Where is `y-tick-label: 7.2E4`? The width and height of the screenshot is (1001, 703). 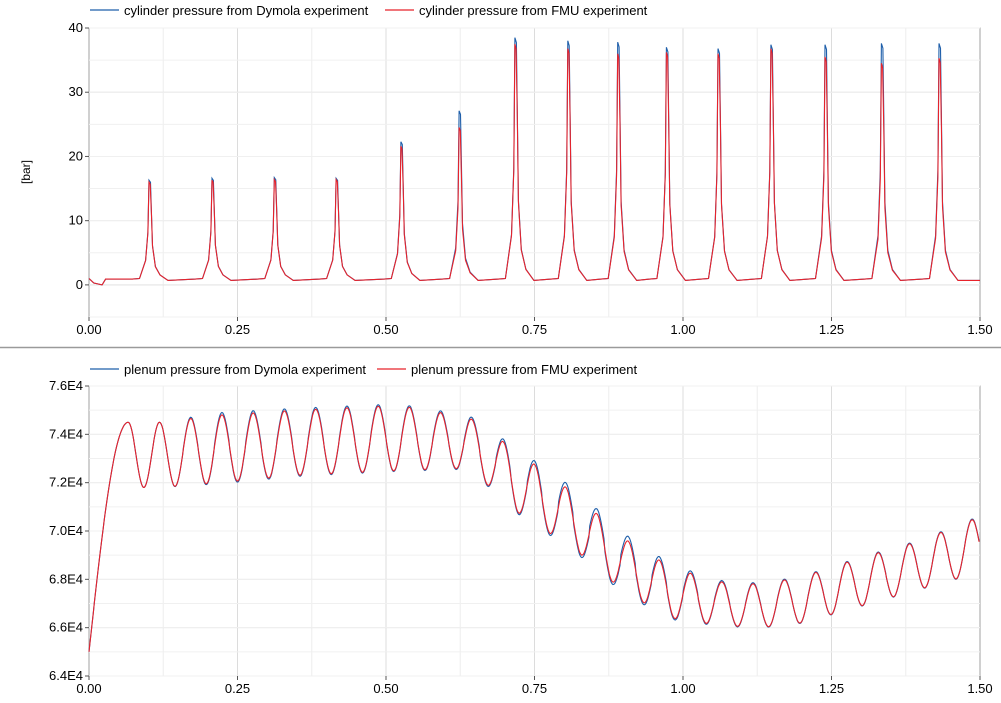
y-tick-label: 7.2E4 is located at coordinates (66, 482).